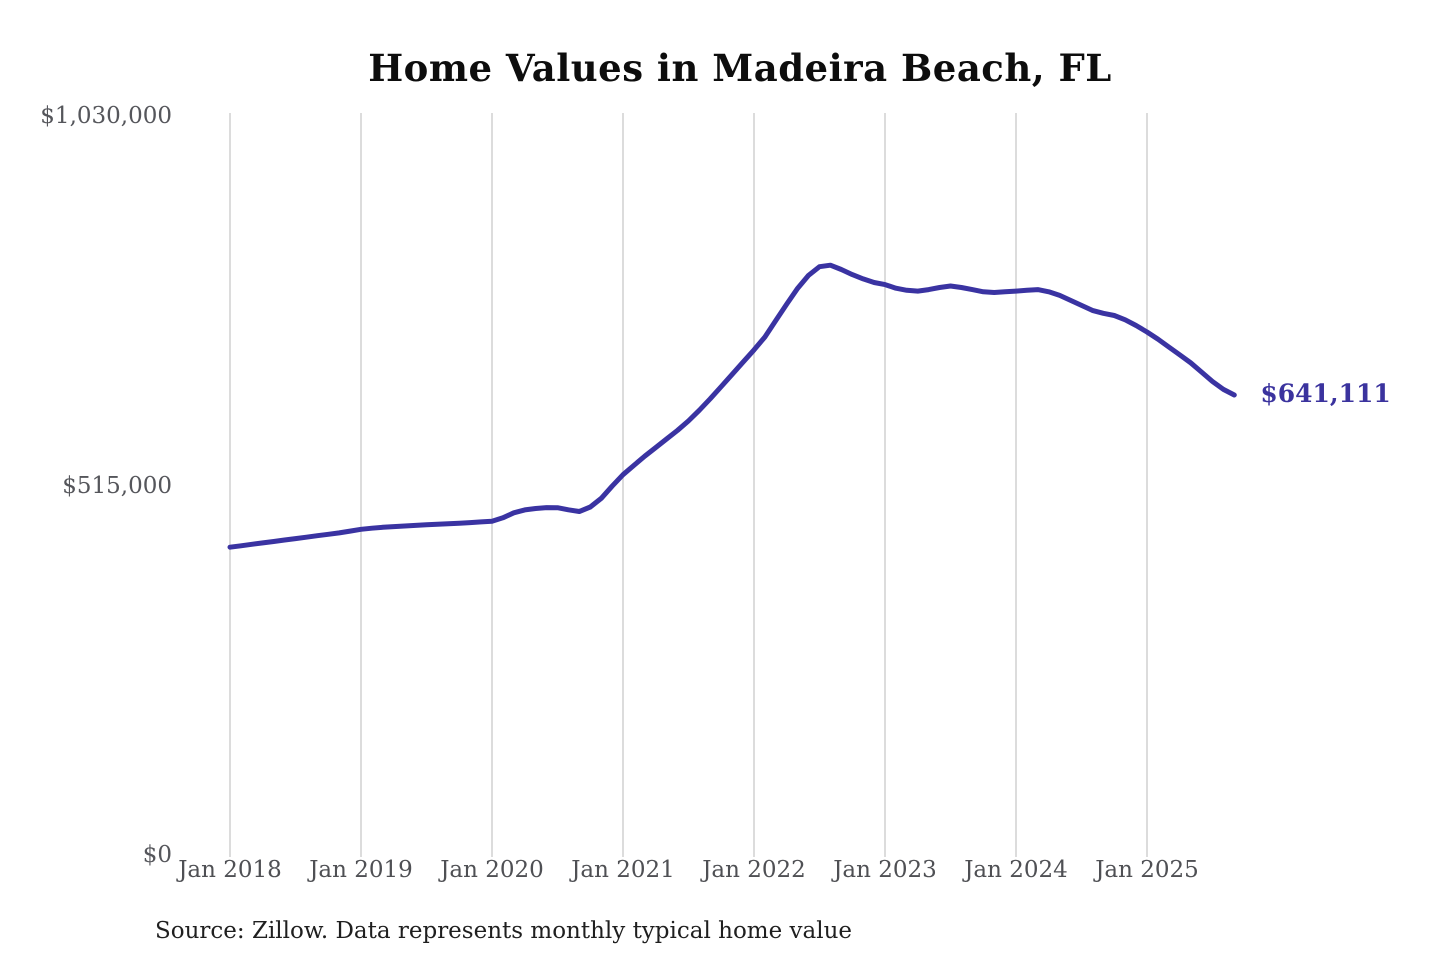  Describe the element at coordinates (492, 870) in the screenshot. I see `x-tick-label: Jan 2020` at that location.